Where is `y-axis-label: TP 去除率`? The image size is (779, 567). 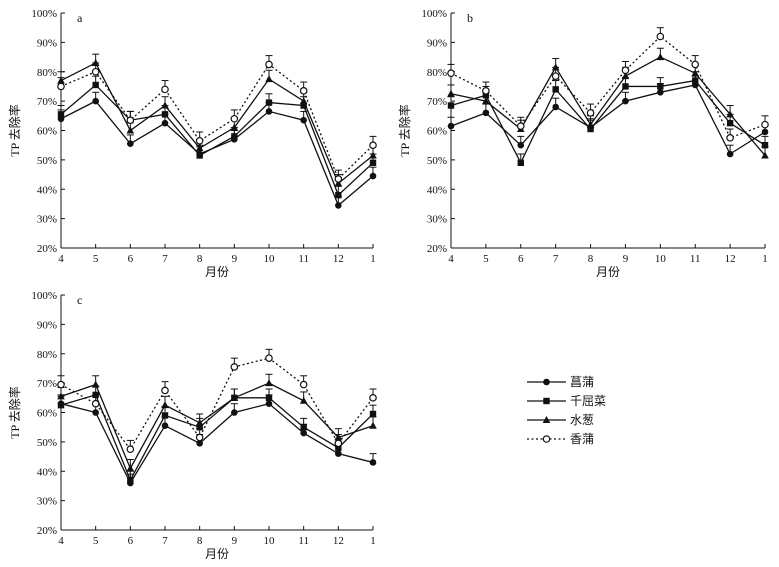 y-axis-label: TP 去除率 is located at coordinates (14, 130).